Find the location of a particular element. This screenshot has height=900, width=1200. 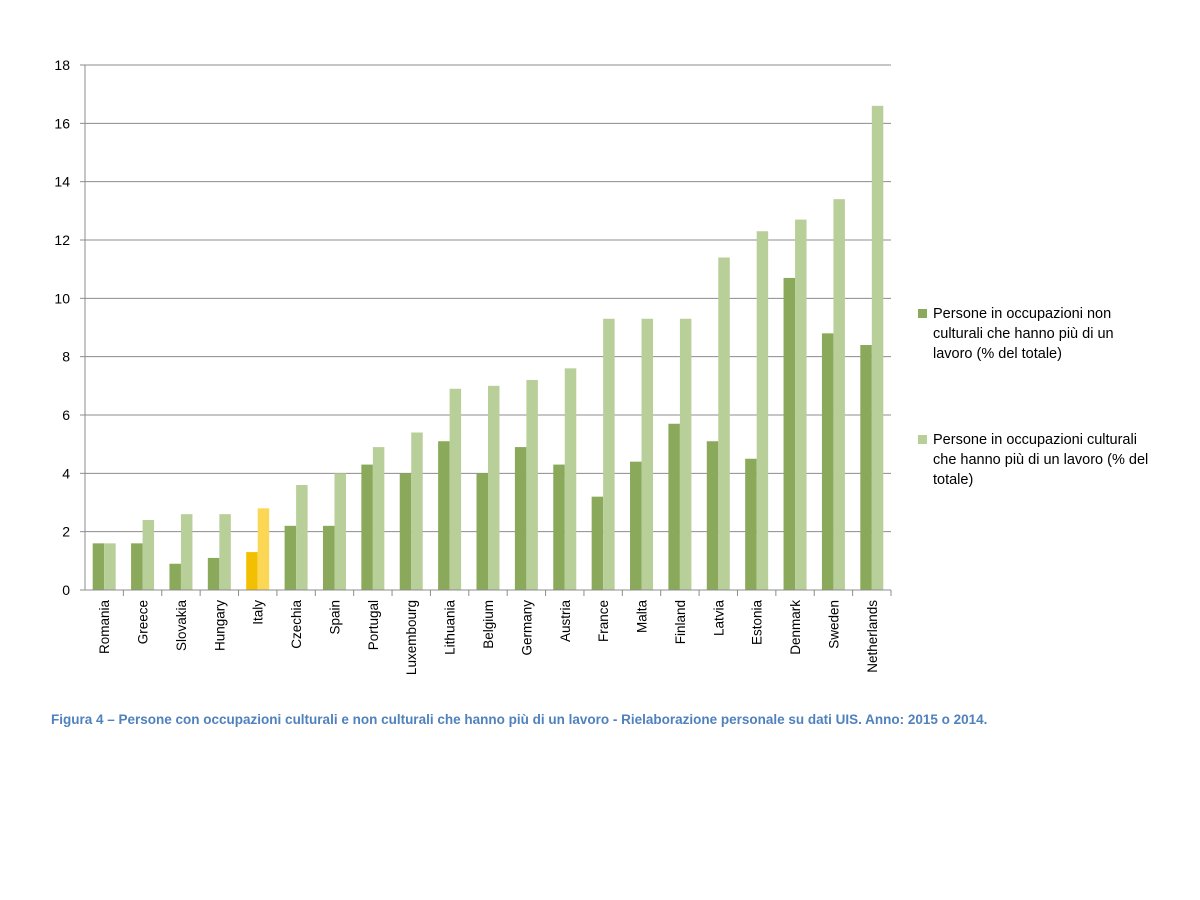

legend-swatch-non-cultural is located at coordinates (922, 313).